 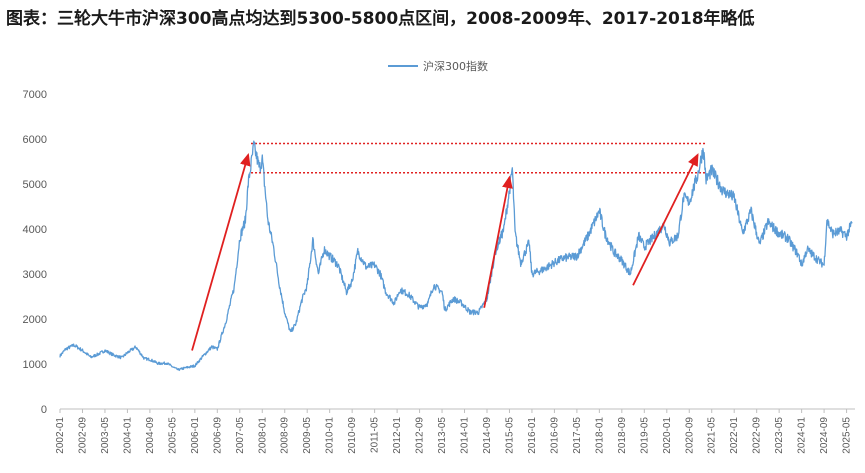 I want to click on x-tick-label: 2008-09, so click(x=285, y=435).